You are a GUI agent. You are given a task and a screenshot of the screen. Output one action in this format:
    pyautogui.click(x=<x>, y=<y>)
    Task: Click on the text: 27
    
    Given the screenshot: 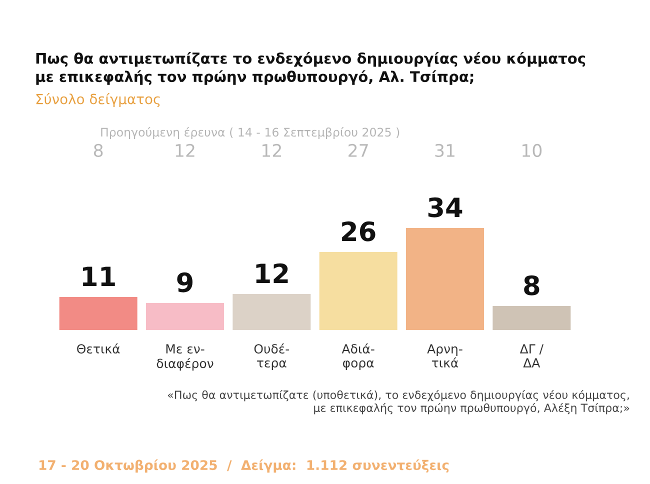 What is the action you would take?
    pyautogui.click(x=358, y=150)
    